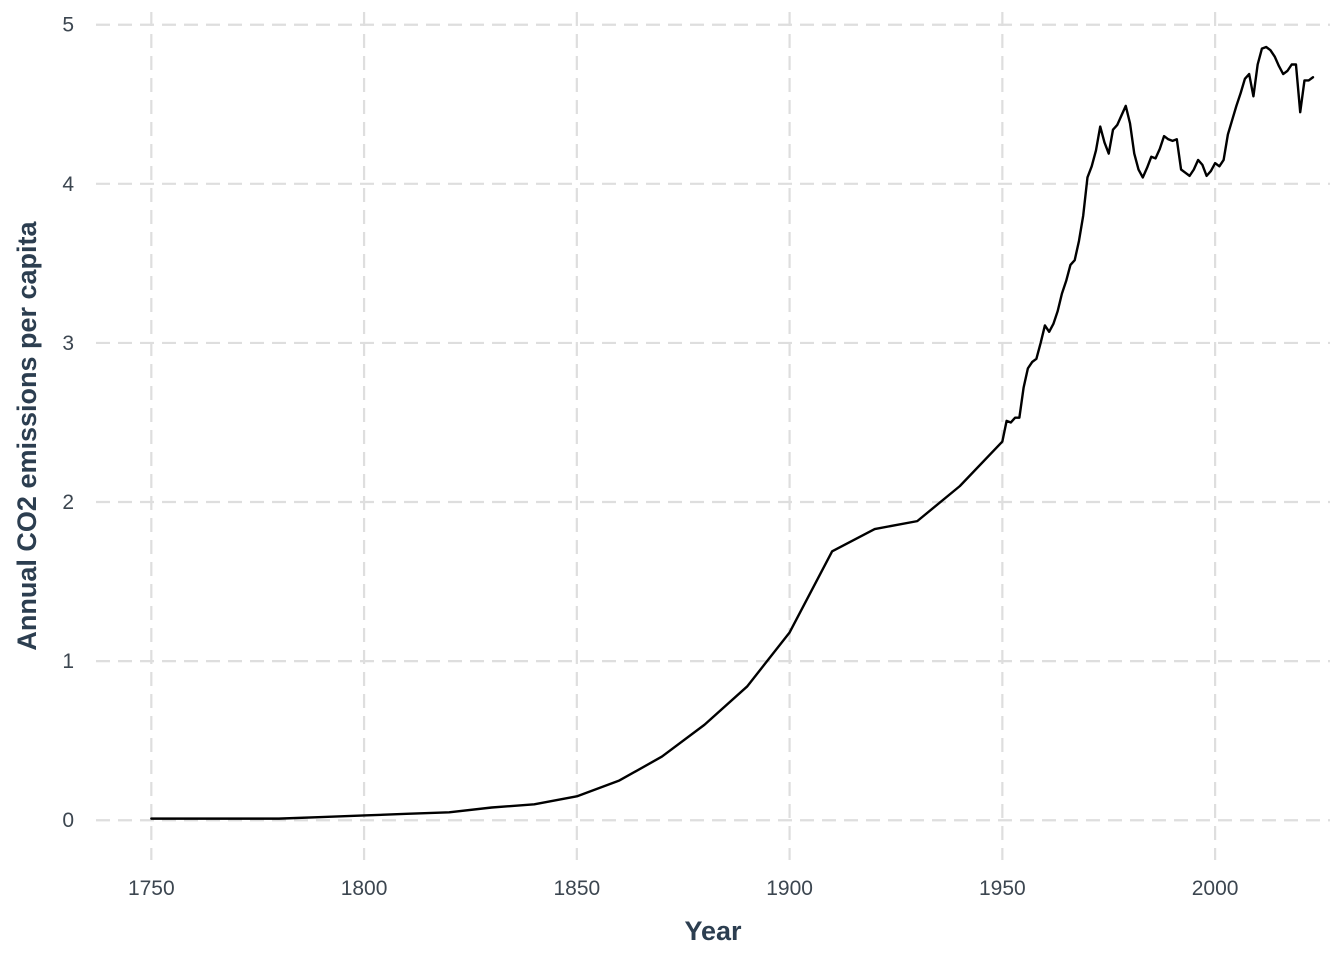 Image resolution: width=1344 pixels, height=960 pixels. Describe the element at coordinates (68, 184) in the screenshot. I see `y-tick-label-4: 4` at that location.